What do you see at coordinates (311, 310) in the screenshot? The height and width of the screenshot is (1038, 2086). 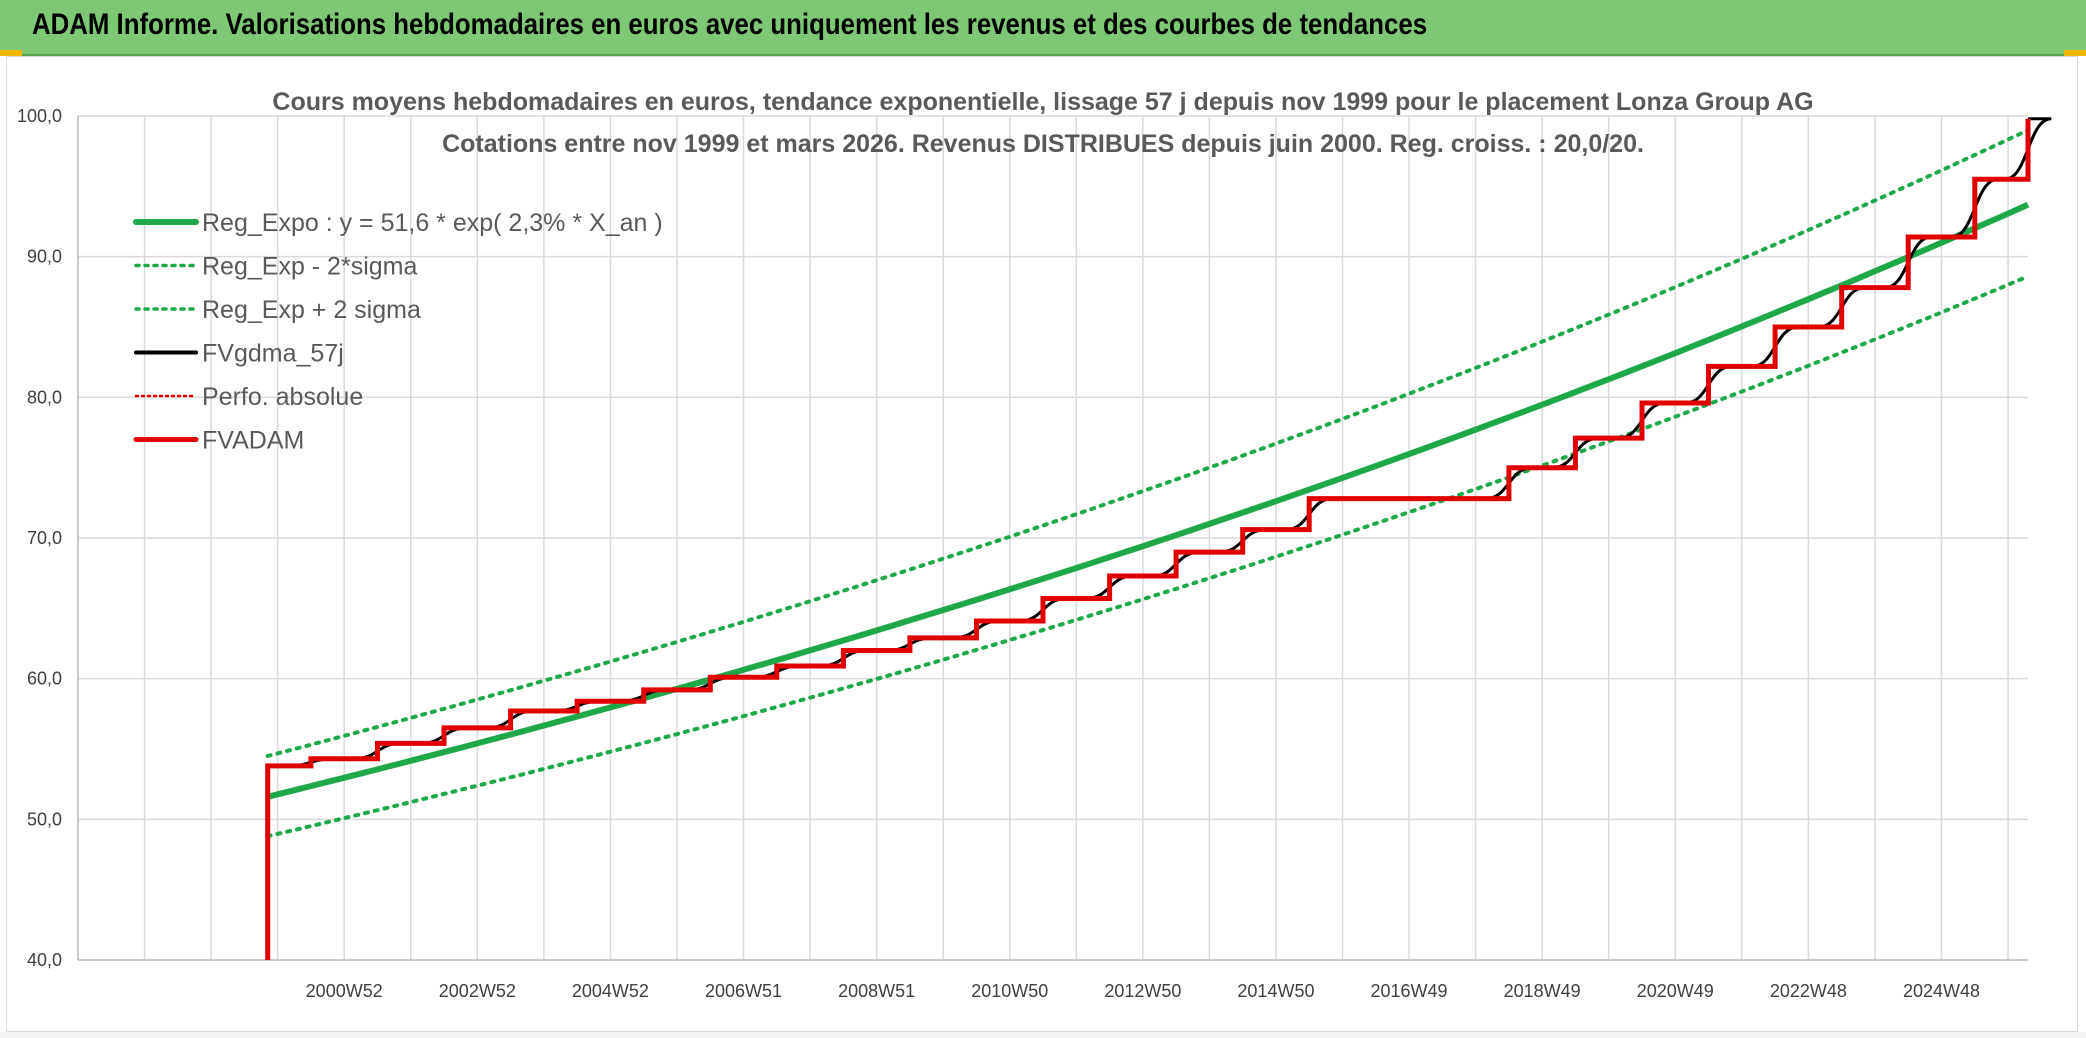 I see `legend-label: Reg_Exp + 2 sigma` at bounding box center [311, 310].